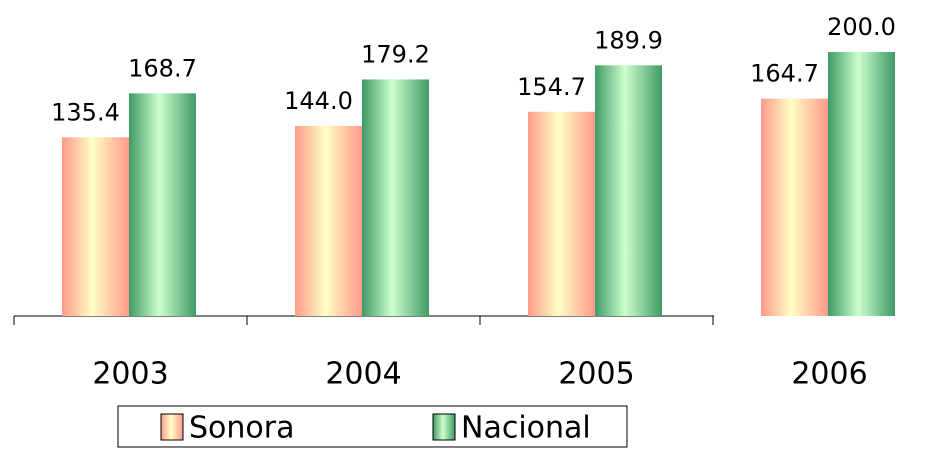 The image size is (929, 452). I want to click on x-tick-label: 2006, so click(829, 374).